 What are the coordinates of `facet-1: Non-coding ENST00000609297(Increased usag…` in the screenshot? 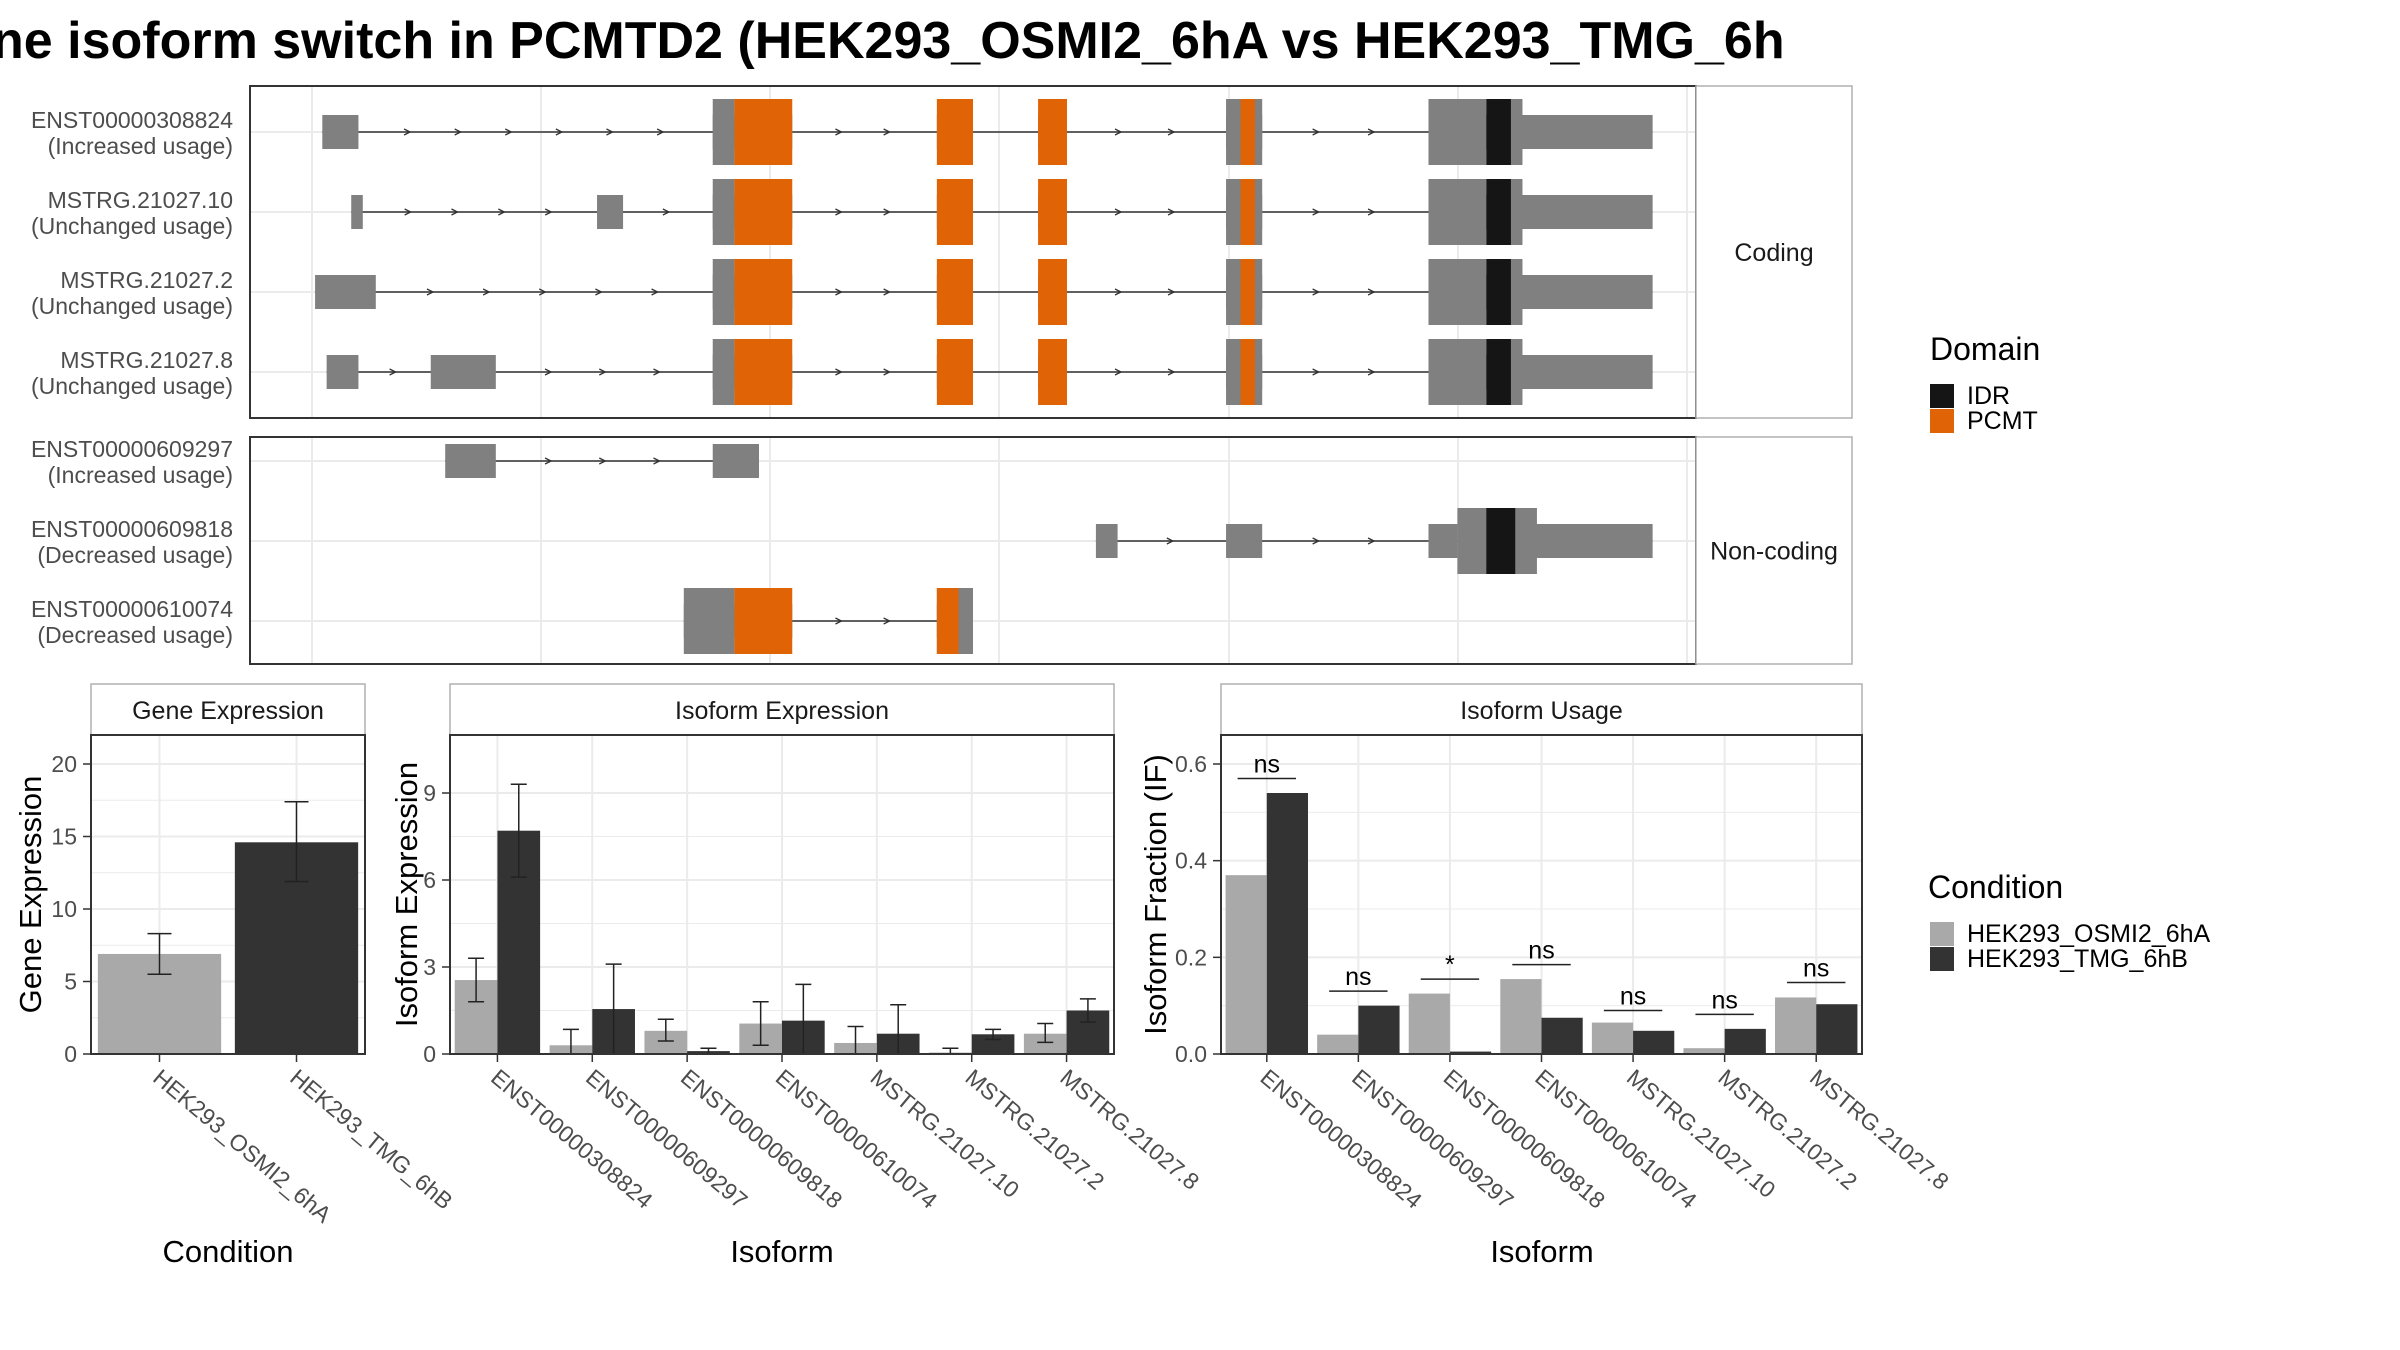 It's located at (942, 550).